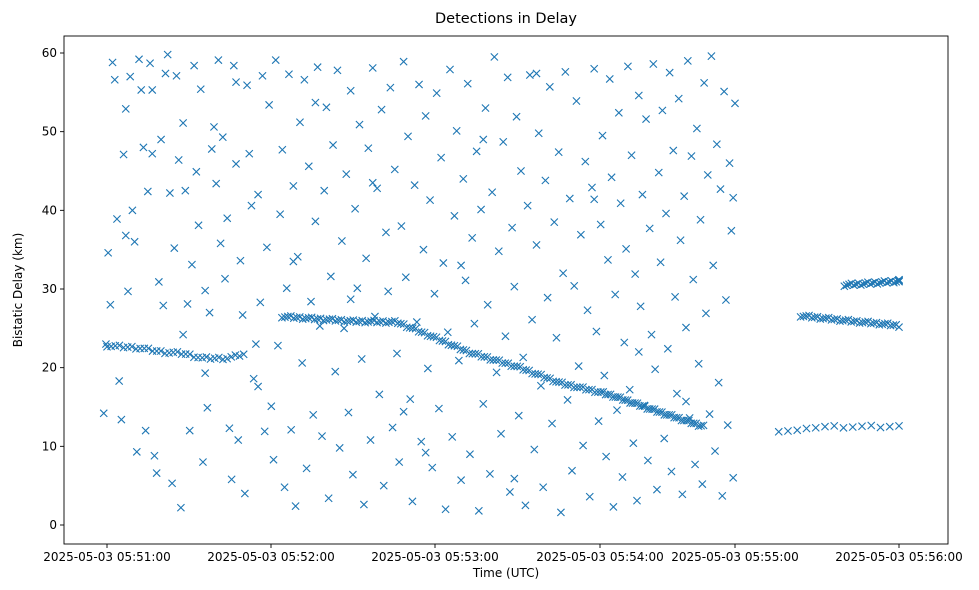 This screenshot has height=590, width=979. Describe the element at coordinates (599, 557) in the screenshot. I see `x-tick-label: 2025-05-03 05:54:00` at that location.